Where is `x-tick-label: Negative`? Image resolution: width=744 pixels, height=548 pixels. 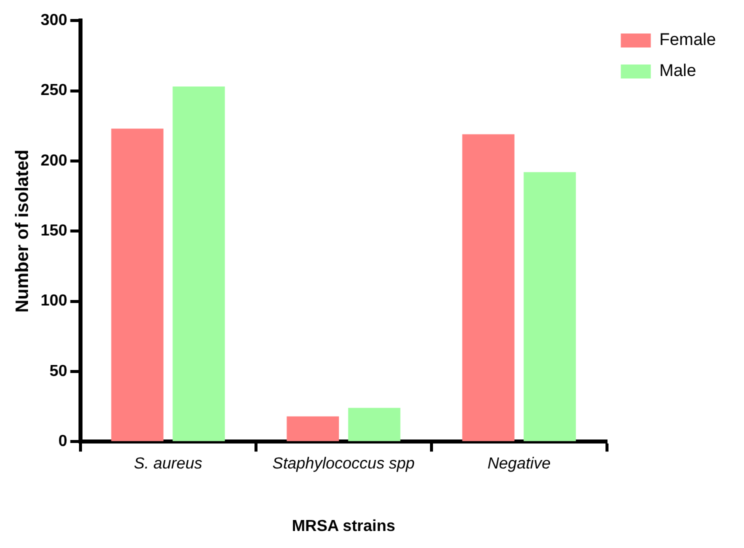 x-tick-label: Negative is located at coordinates (519, 464).